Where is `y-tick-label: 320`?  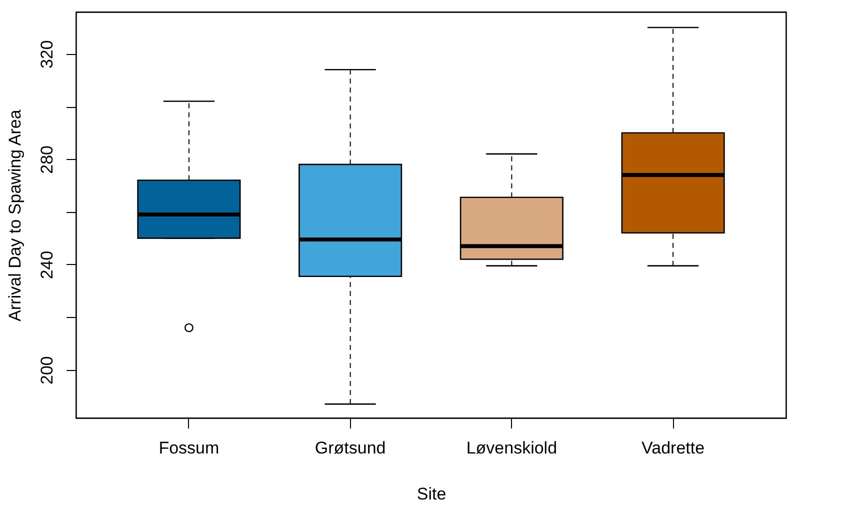
y-tick-label: 320 is located at coordinates (47, 54).